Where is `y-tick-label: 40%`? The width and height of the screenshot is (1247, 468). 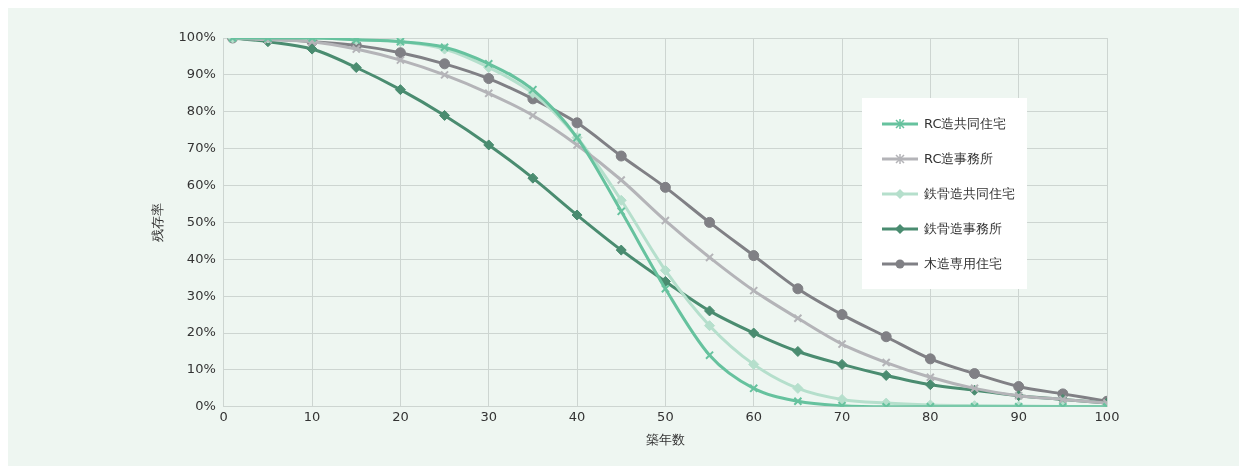
y-tick-label: 40% is located at coordinates (201, 258).